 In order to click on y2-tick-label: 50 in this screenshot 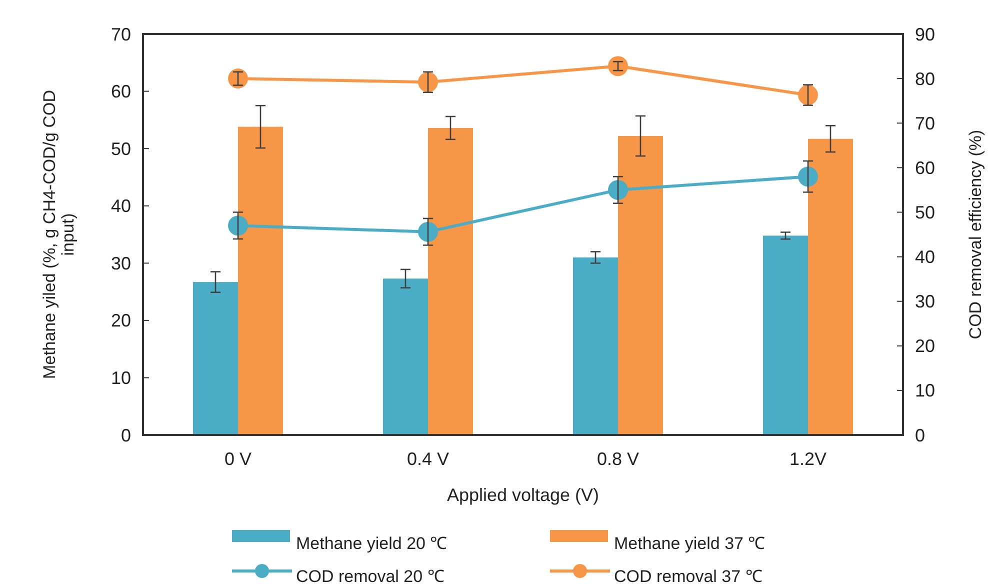, I will do `click(925, 212)`.